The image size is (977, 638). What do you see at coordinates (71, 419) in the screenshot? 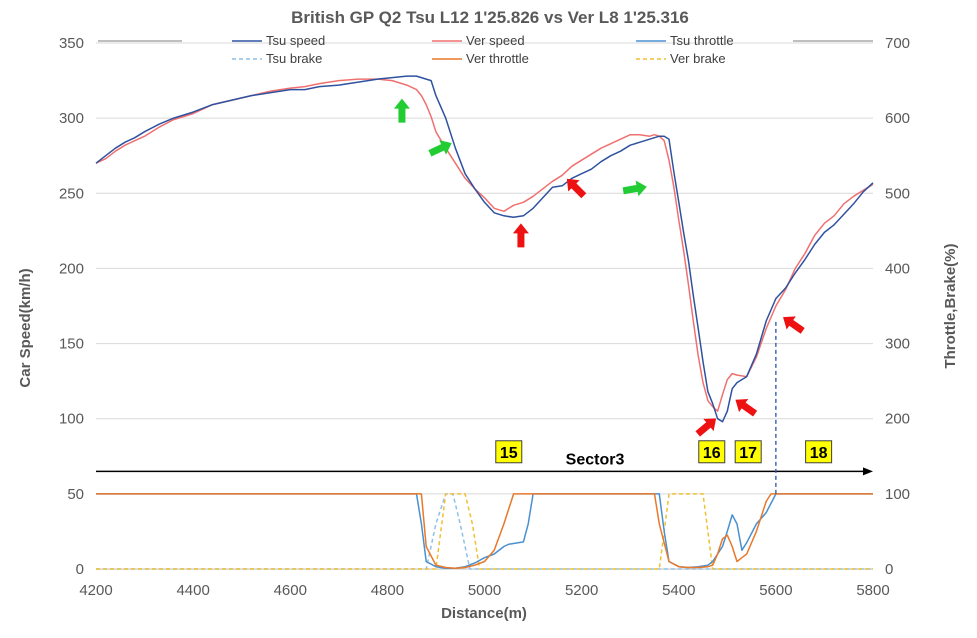
I see `y-tick-label: 100` at bounding box center [71, 419].